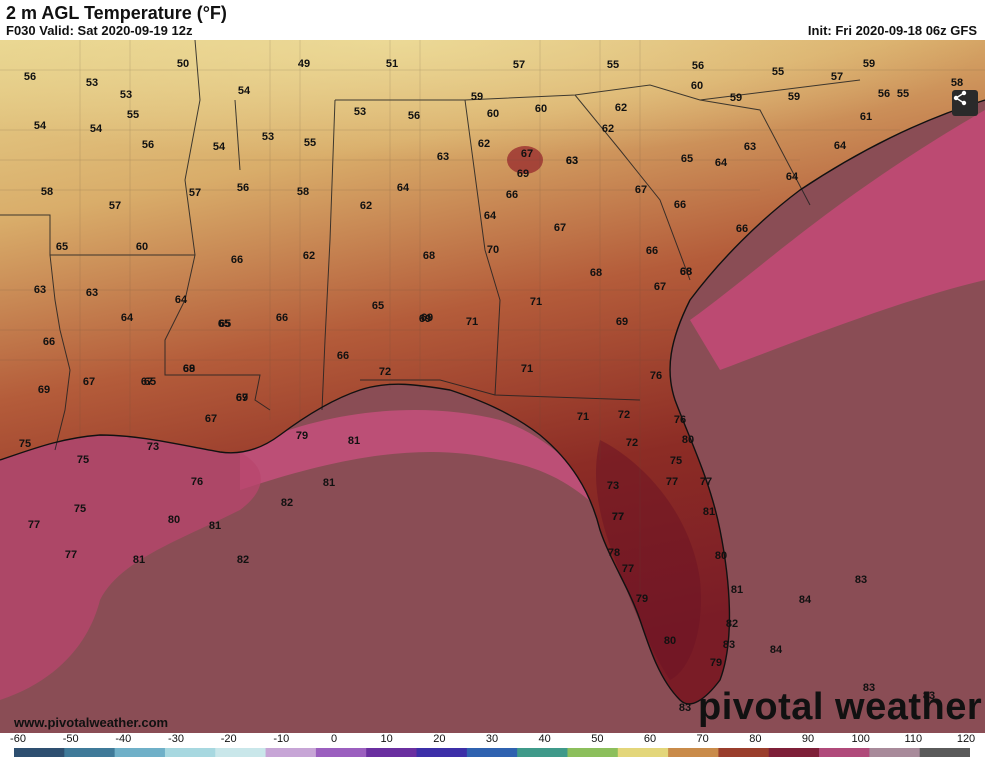 This screenshot has height=761, width=985. Describe the element at coordinates (116, 13) in the screenshot. I see `map-title: 2 m AGL Temperature (°F)` at that location.